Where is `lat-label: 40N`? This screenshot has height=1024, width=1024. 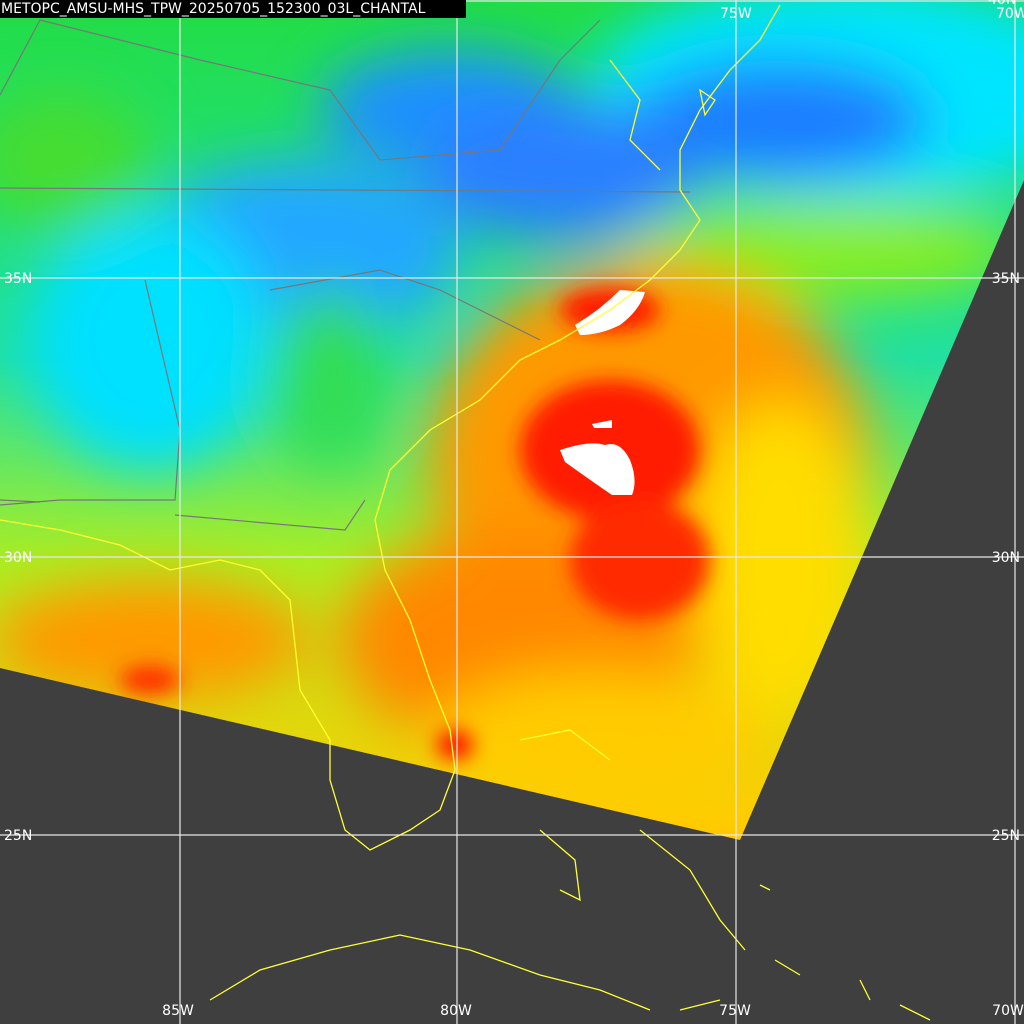
lat-label: 40N is located at coordinates (1002, 4).